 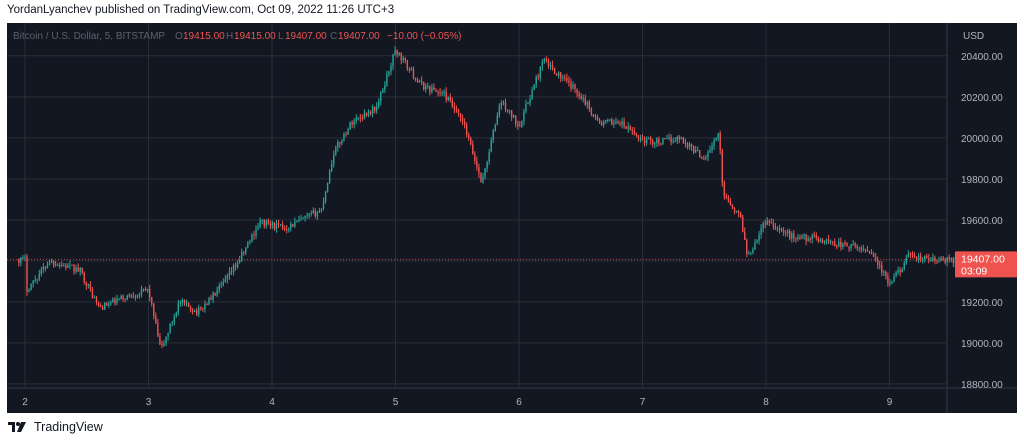 I want to click on time-tick-label: 2, so click(x=25, y=402).